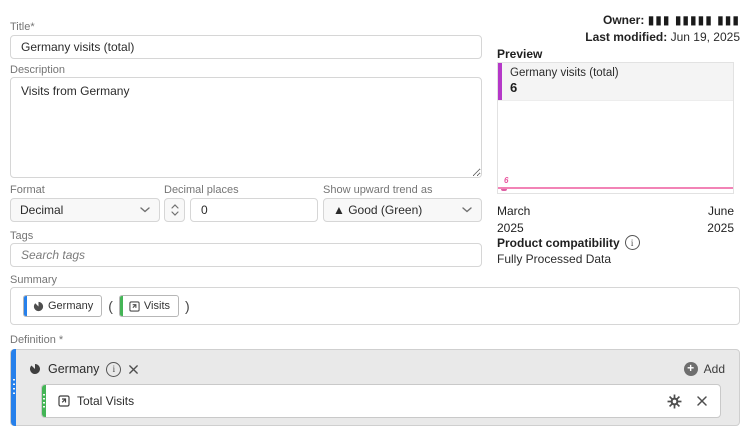  I want to click on owner-value: ▮▮▮ ▮▮▮▮▮ ▮▮▮, so click(693, 20).